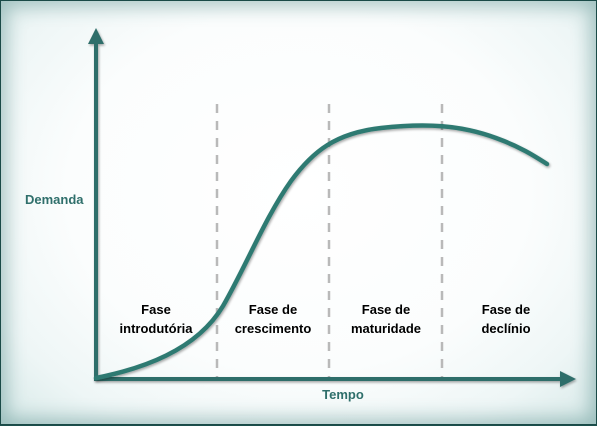 This screenshot has width=597, height=426. What do you see at coordinates (273, 328) in the screenshot?
I see `phase-label-line2: crescimento` at bounding box center [273, 328].